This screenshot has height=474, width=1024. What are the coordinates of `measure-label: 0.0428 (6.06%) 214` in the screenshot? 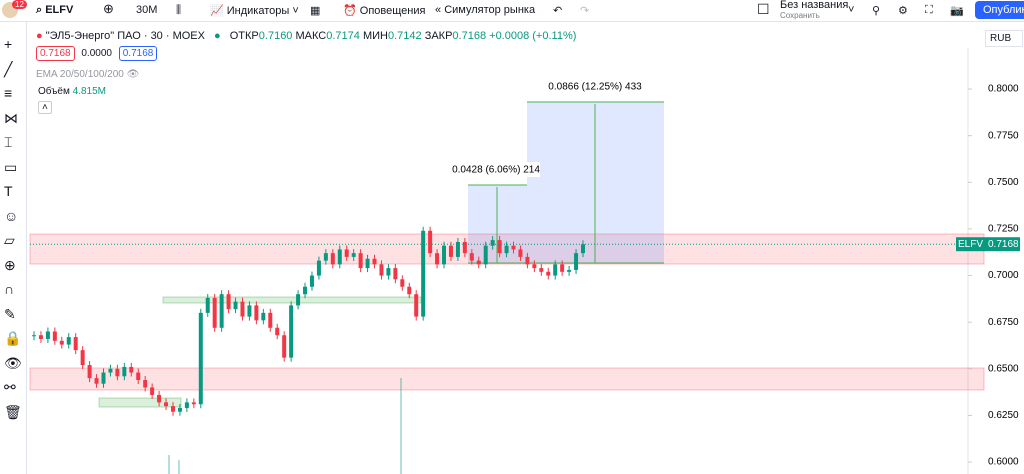 It's located at (496, 170).